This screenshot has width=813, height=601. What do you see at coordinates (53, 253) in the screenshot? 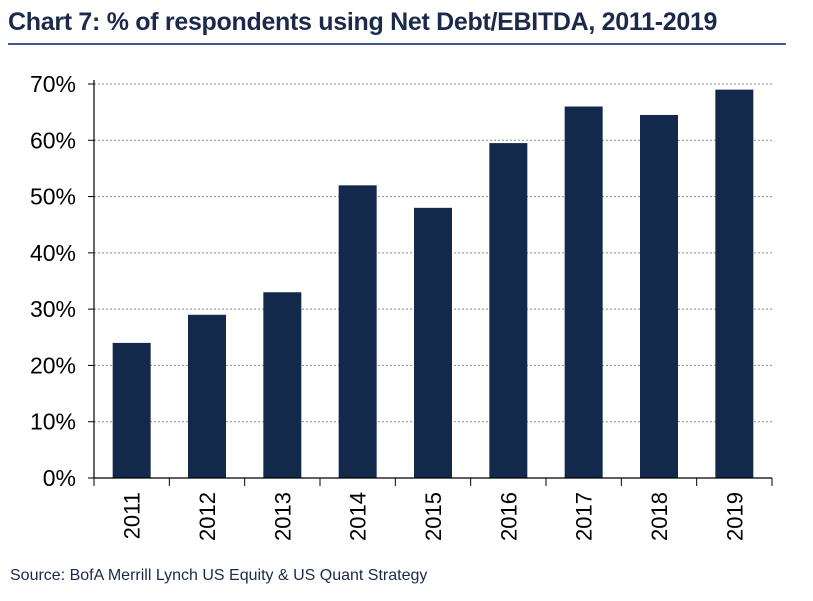
I see `y-tick-label: 40%` at bounding box center [53, 253].